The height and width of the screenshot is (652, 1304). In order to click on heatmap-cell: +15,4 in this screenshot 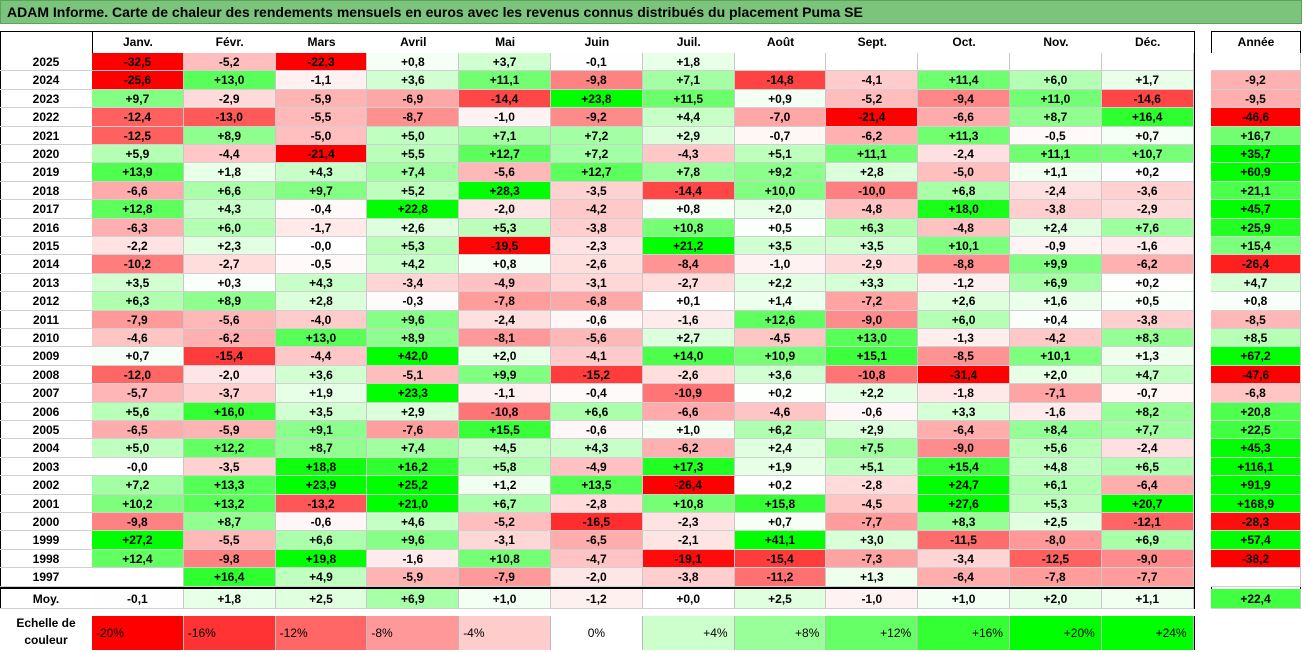, I will do `click(964, 467)`.